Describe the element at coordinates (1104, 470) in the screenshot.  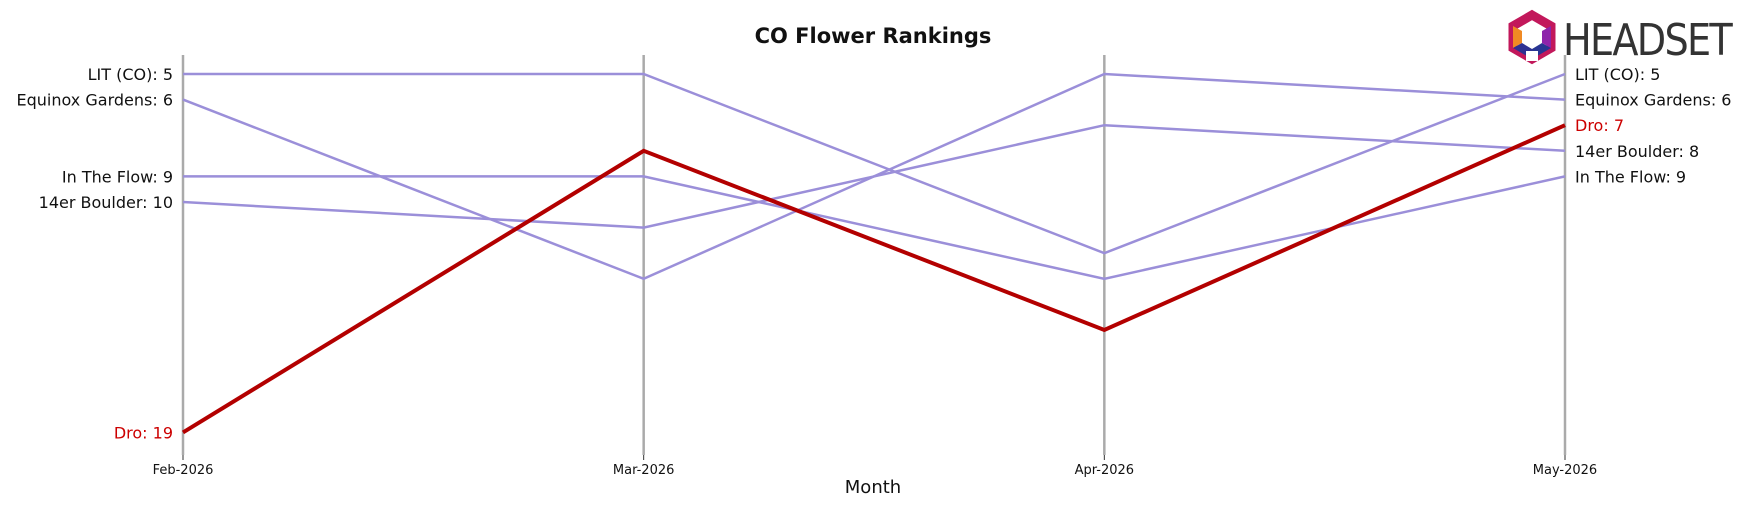
I see `x-tick-label: Apr-2026` at that location.